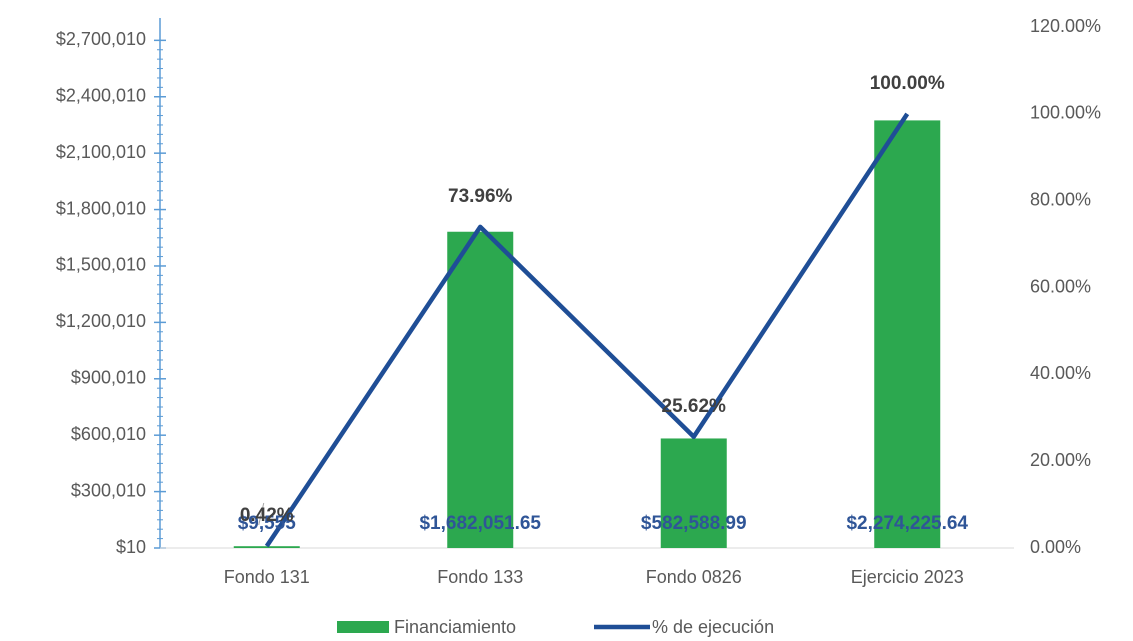 The width and height of the screenshot is (1133, 641). Describe the element at coordinates (694, 577) in the screenshot. I see `x-tick-label: Fondo 0826` at that location.